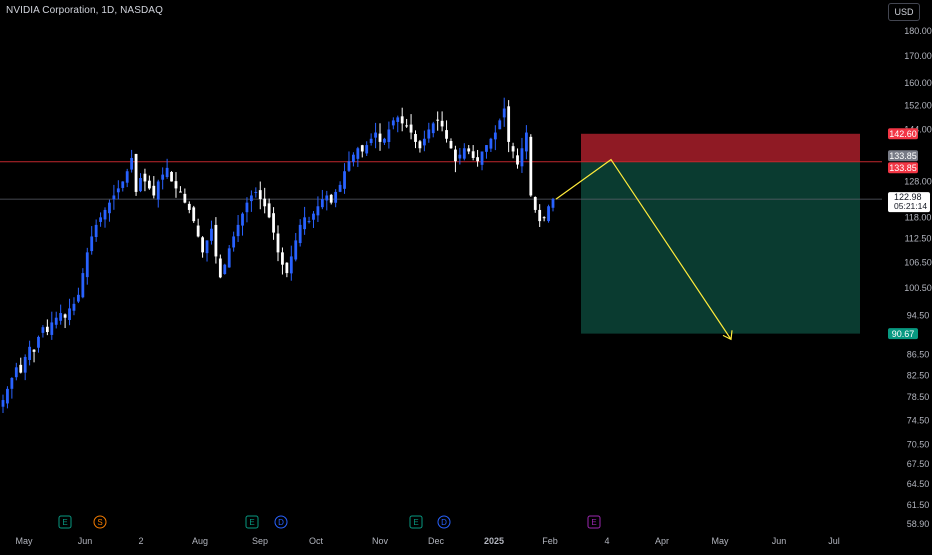 This screenshot has width=932, height=555. What do you see at coordinates (918, 56) in the screenshot?
I see `price-tick-label: 170.00` at bounding box center [918, 56].